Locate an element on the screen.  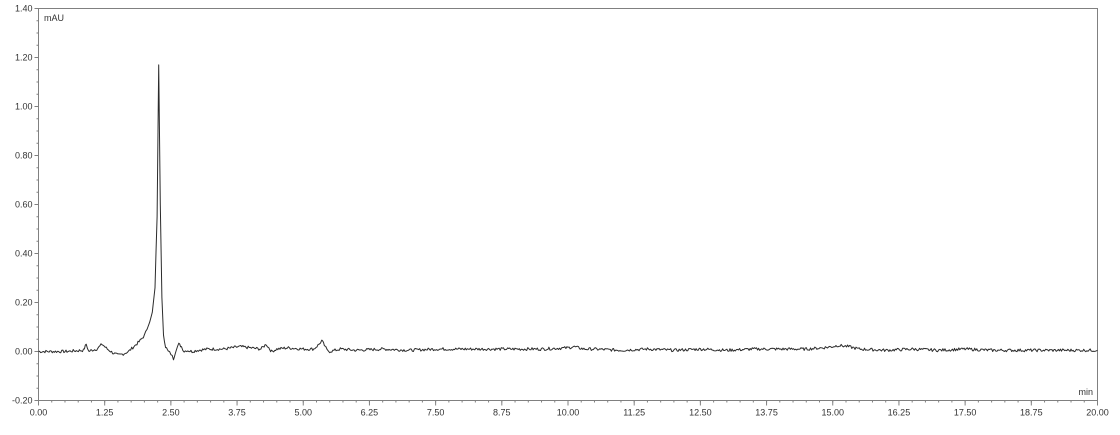
y-axis-label: mAU is located at coordinates (54, 18).